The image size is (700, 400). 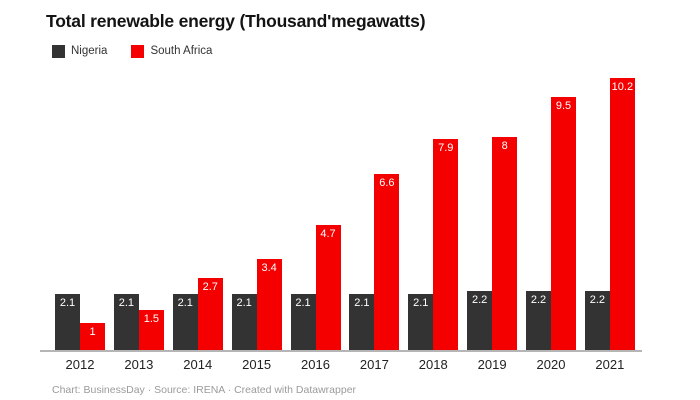 What do you see at coordinates (198, 364) in the screenshot?
I see `x-axis-tick-label-2014: 2014` at bounding box center [198, 364].